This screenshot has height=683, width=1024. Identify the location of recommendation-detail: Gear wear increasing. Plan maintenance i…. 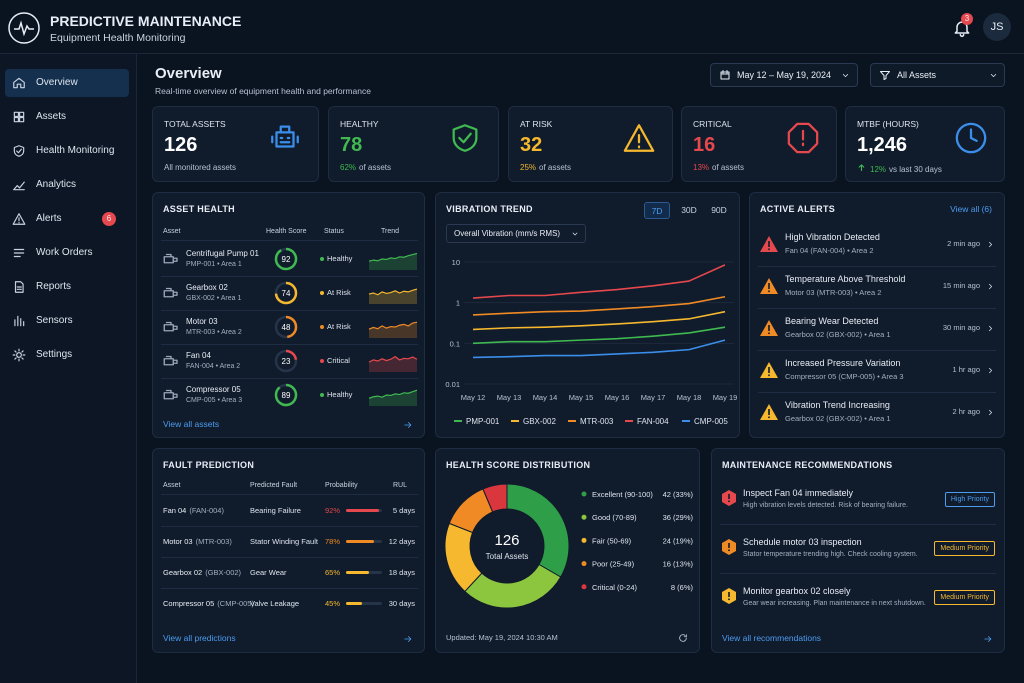
(834, 603).